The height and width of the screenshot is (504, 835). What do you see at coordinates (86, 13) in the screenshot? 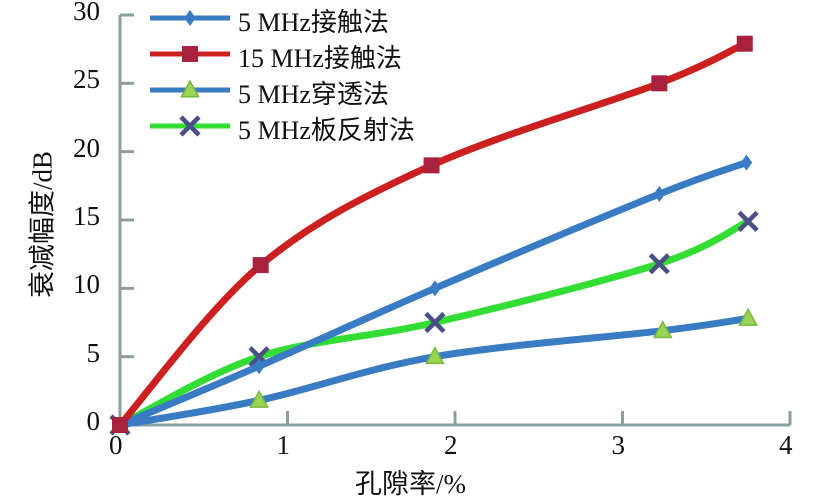
I see `y-tick-label: 30` at bounding box center [86, 13].